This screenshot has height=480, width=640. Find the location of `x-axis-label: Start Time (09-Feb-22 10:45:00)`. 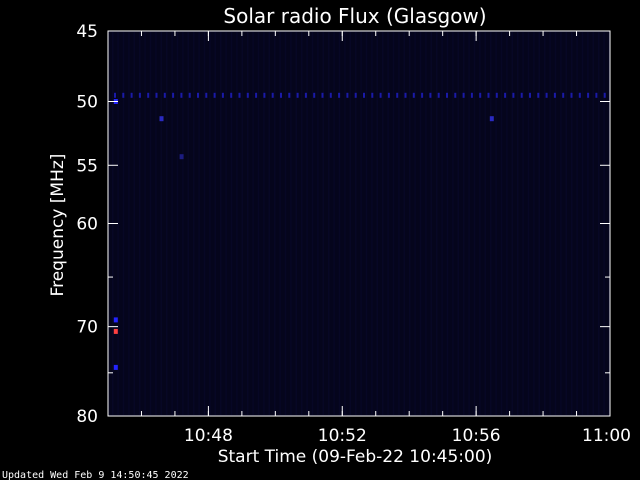

x-axis-label: Start Time (09-Feb-22 10:45:00) is located at coordinates (355, 457).